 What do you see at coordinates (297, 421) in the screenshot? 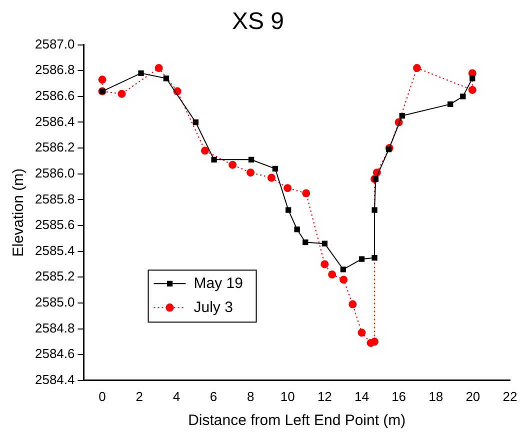
I see `x-axis-title: Distance from Left End Point (m)` at bounding box center [297, 421].